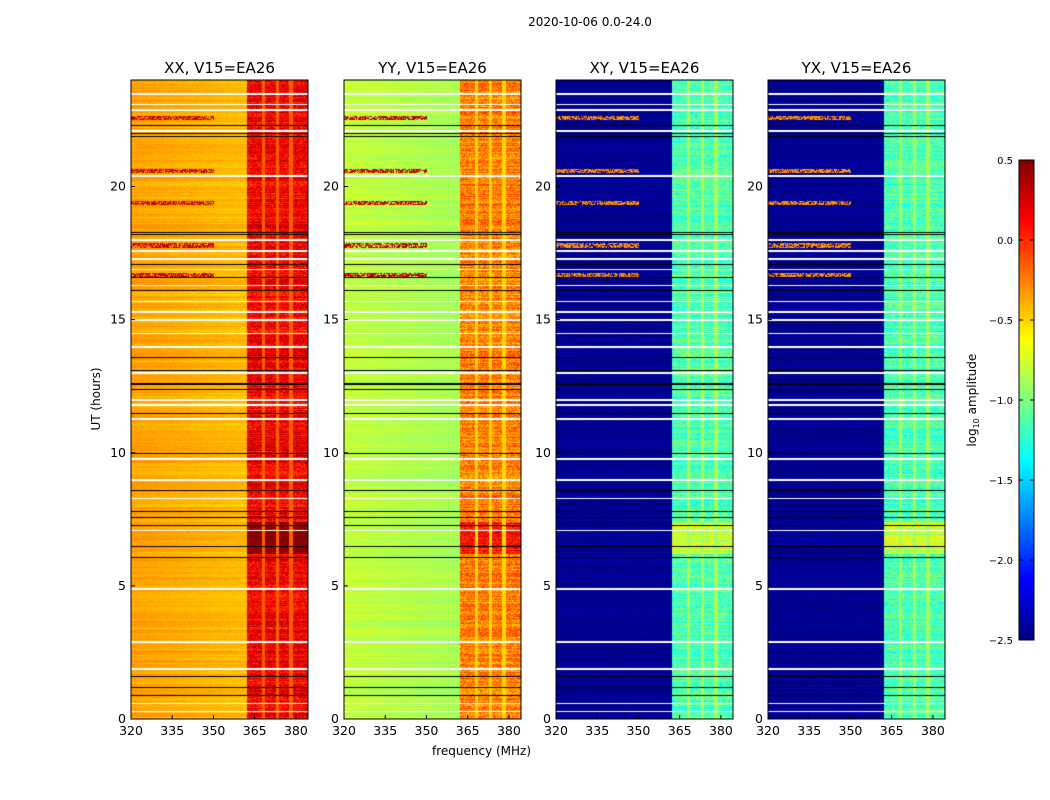  I want to click on colorbar-tick-label: 0.5, so click(1005, 161).